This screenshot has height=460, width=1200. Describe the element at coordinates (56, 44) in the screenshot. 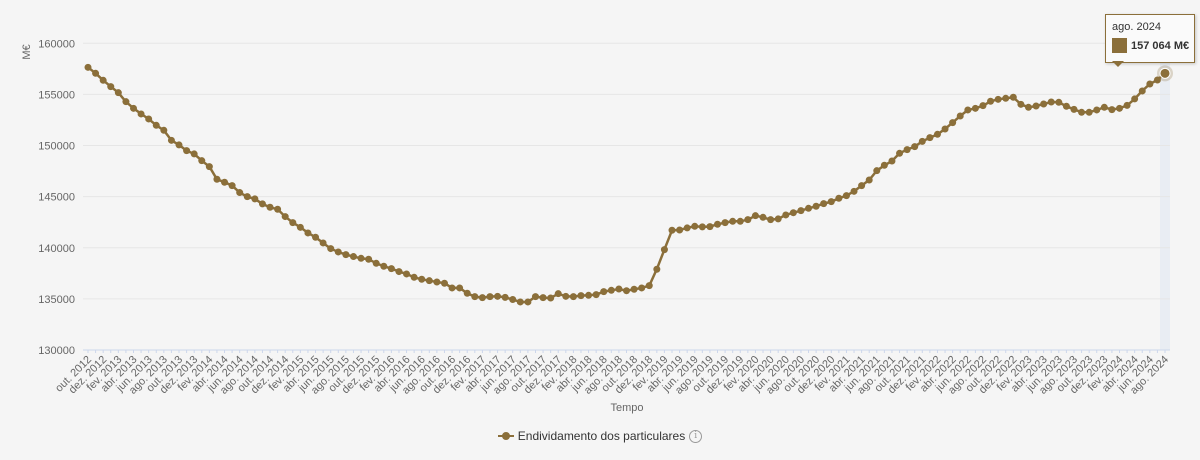

I see `y-tick-label: 160000` at that location.